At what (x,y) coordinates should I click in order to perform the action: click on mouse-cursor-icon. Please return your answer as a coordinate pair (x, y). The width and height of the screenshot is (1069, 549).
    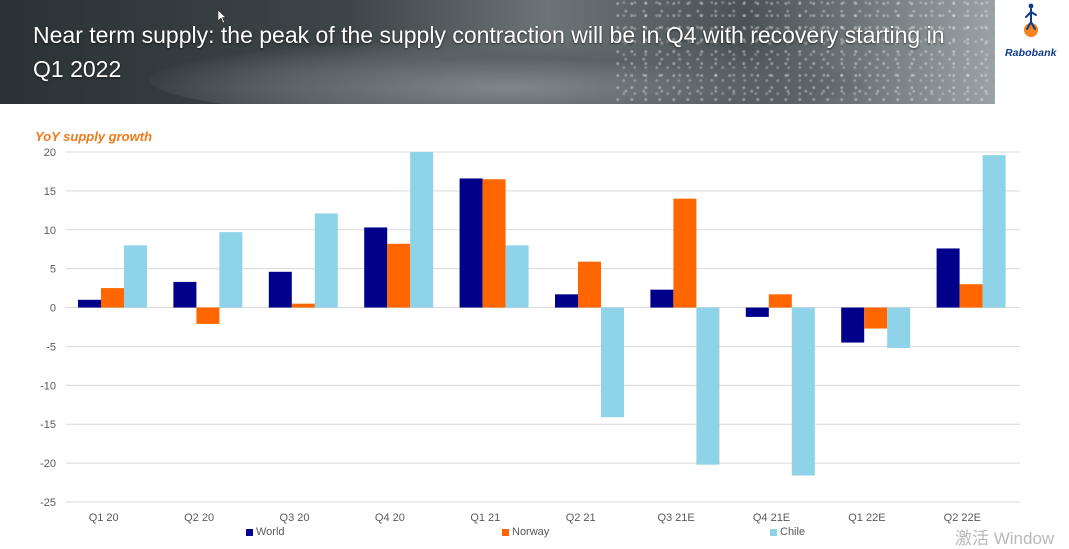
    Looking at the image, I should click on (222, 17).